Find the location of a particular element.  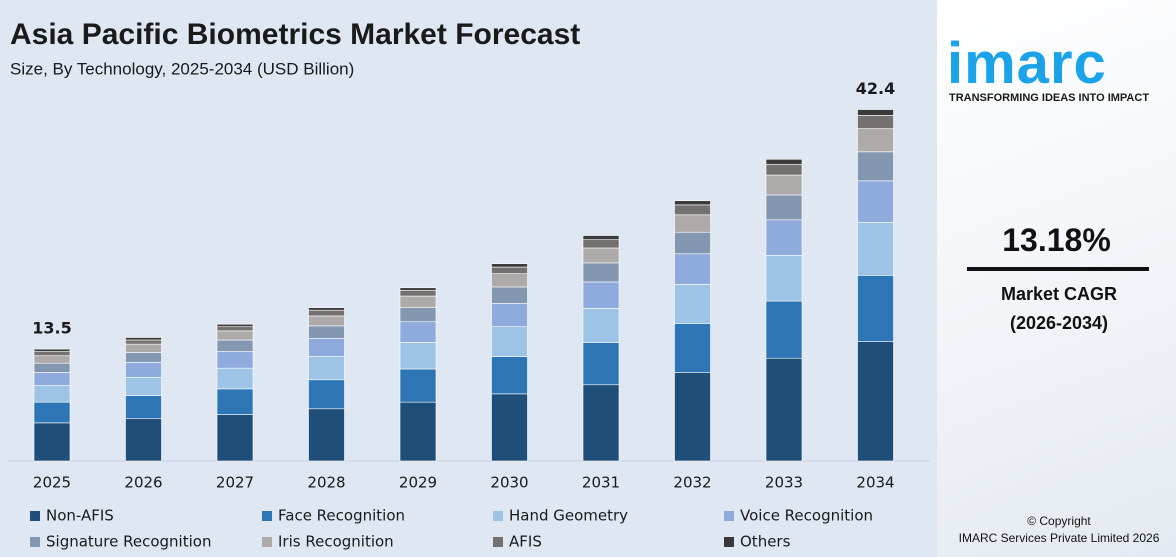

legend-label: Voice Recognition is located at coordinates (806, 516).